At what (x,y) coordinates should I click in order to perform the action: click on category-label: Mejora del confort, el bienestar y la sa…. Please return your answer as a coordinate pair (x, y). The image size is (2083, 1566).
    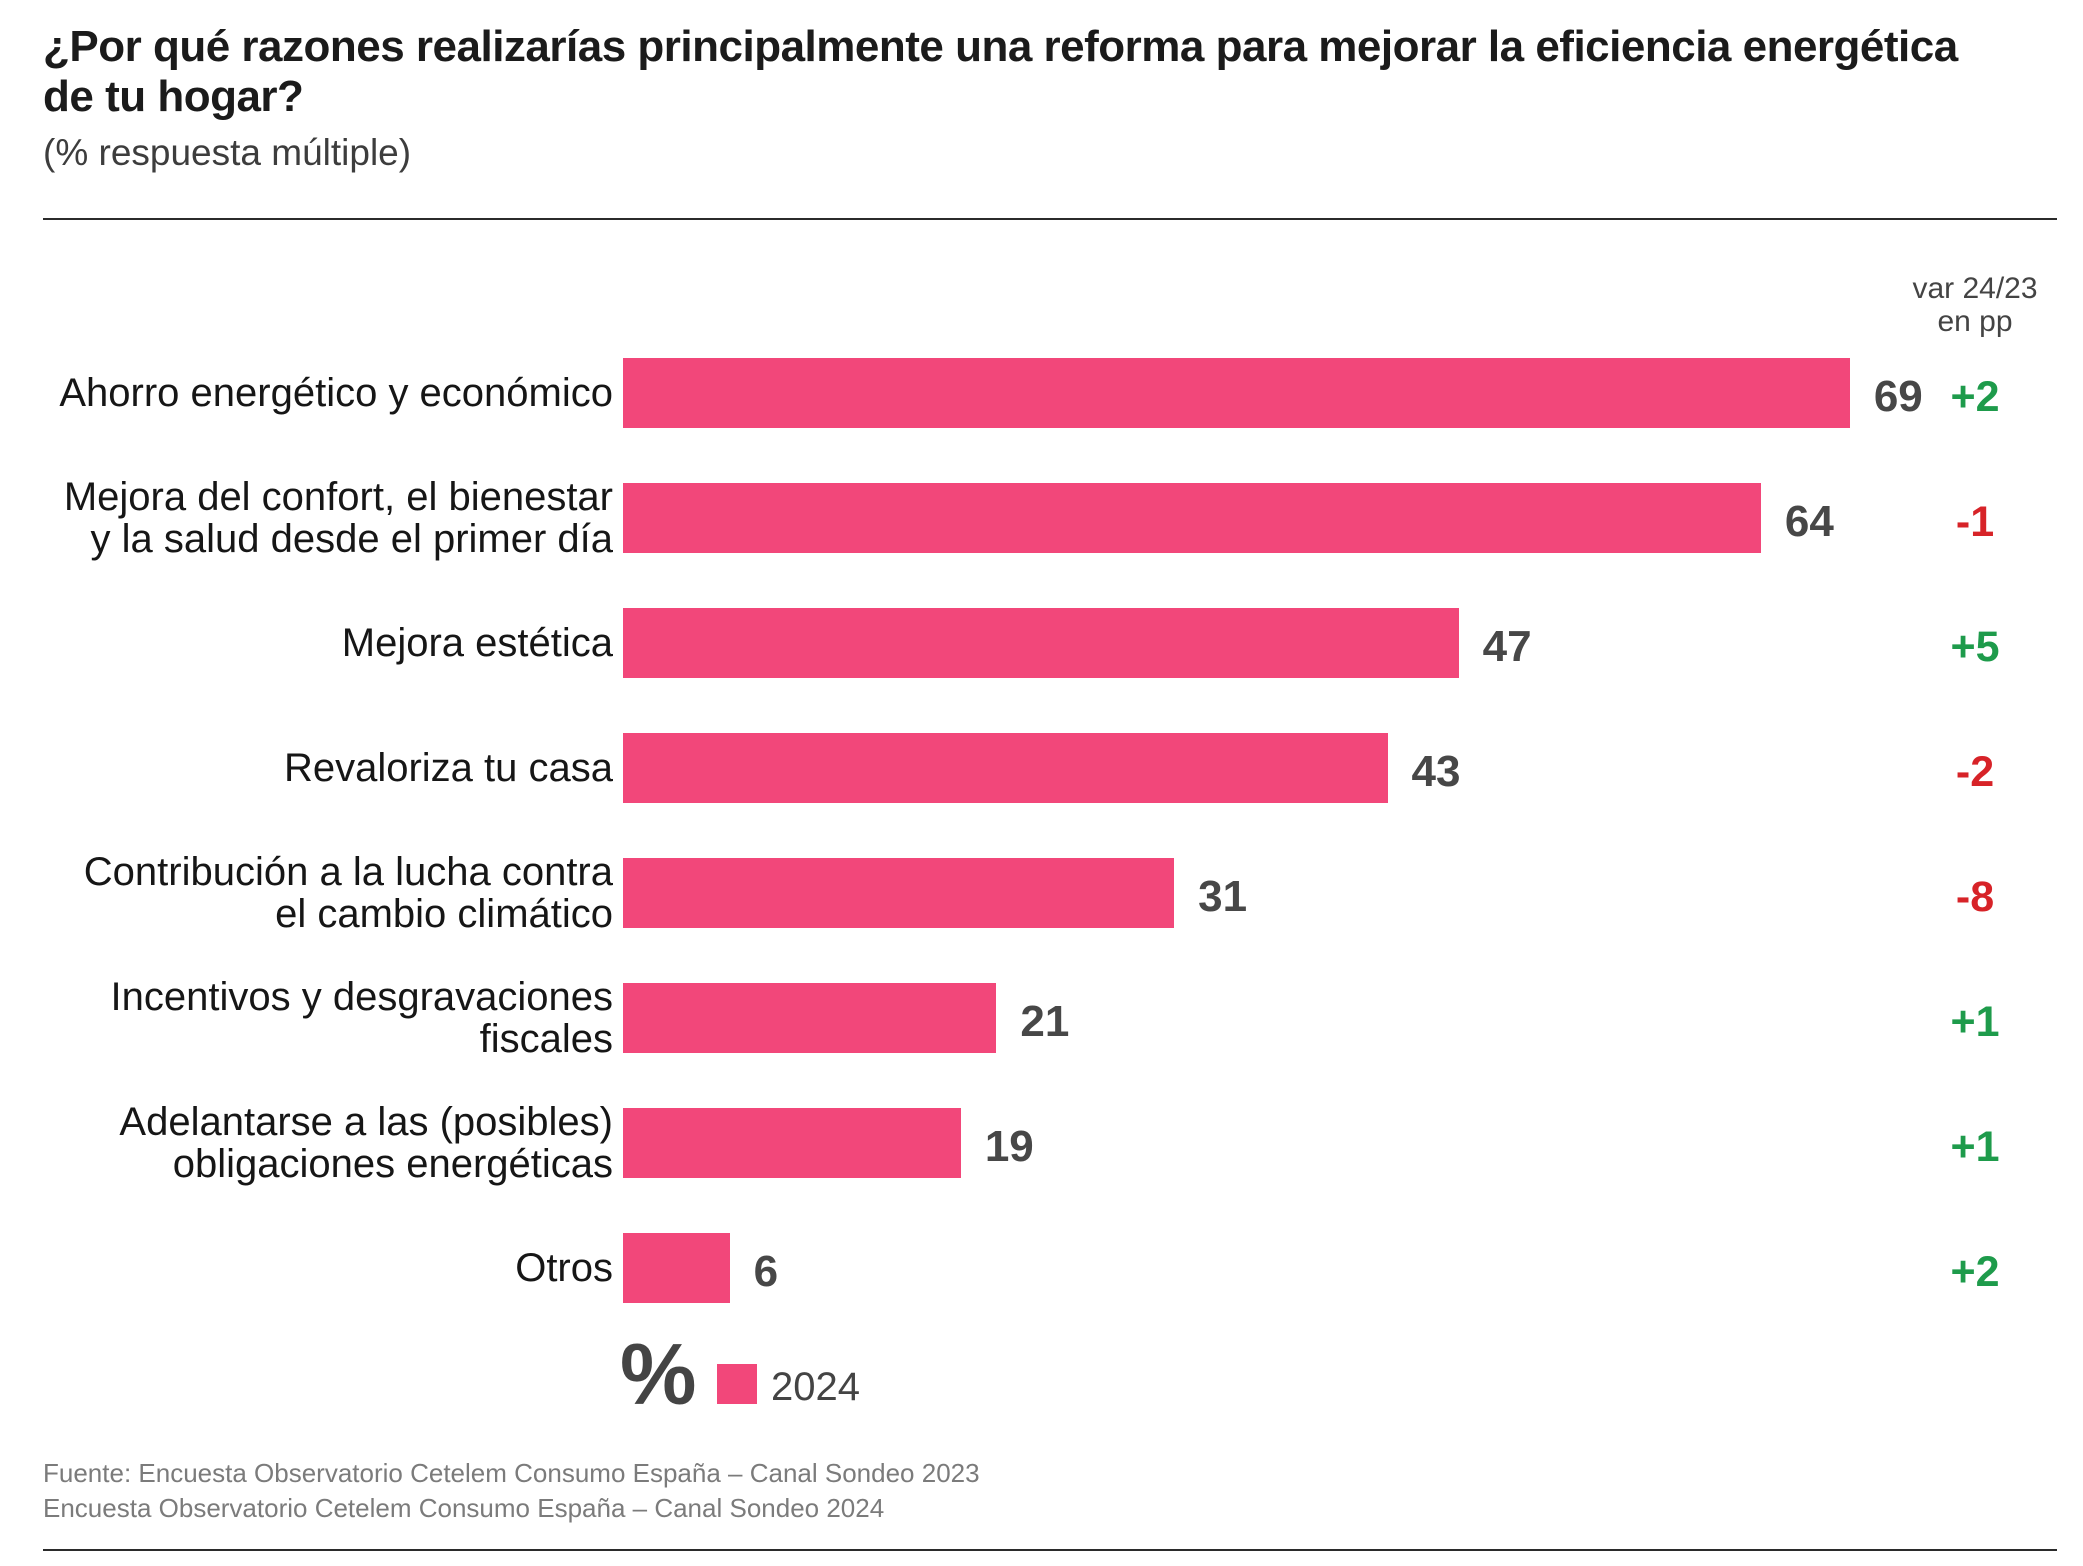
    Looking at the image, I should click on (338, 518).